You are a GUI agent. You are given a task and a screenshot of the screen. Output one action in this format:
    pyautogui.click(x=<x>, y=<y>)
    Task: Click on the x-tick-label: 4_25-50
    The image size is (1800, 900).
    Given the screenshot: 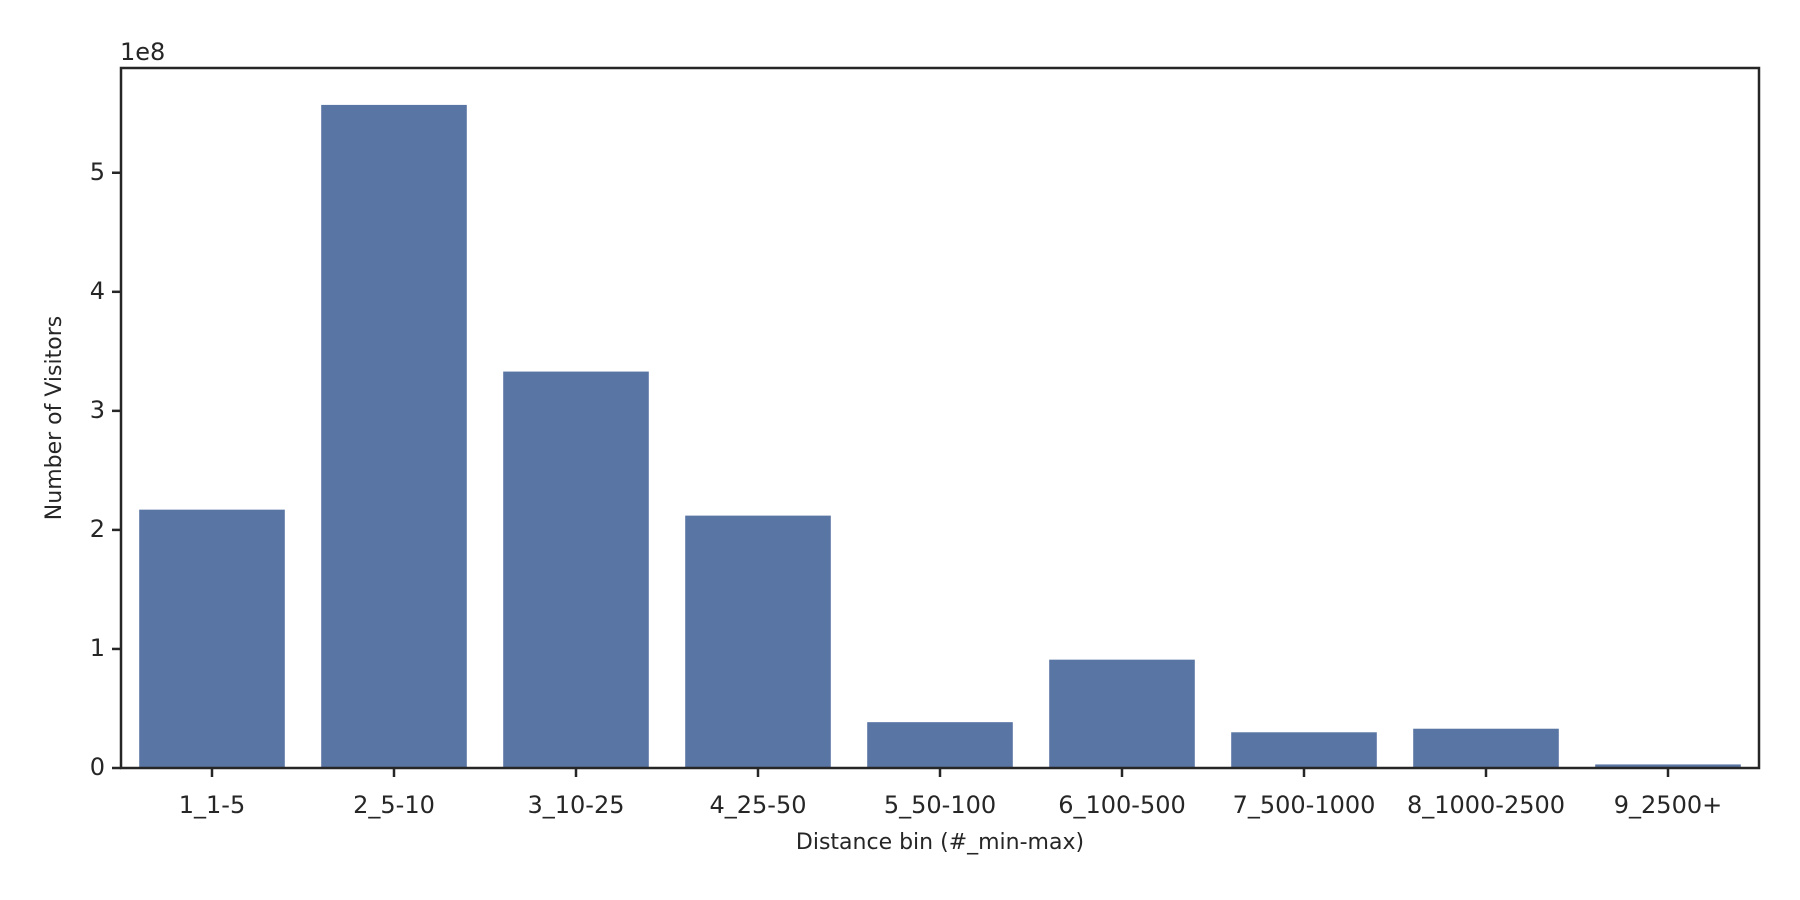 What is the action you would take?
    pyautogui.click(x=757, y=805)
    